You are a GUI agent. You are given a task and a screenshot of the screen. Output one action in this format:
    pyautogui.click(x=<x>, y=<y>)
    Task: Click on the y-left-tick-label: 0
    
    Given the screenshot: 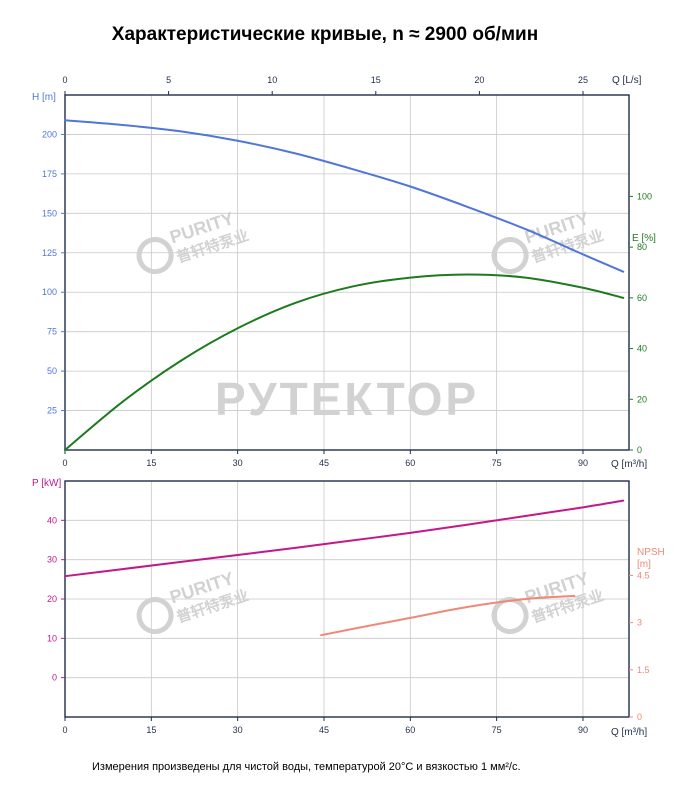 What is the action you would take?
    pyautogui.click(x=54, y=678)
    